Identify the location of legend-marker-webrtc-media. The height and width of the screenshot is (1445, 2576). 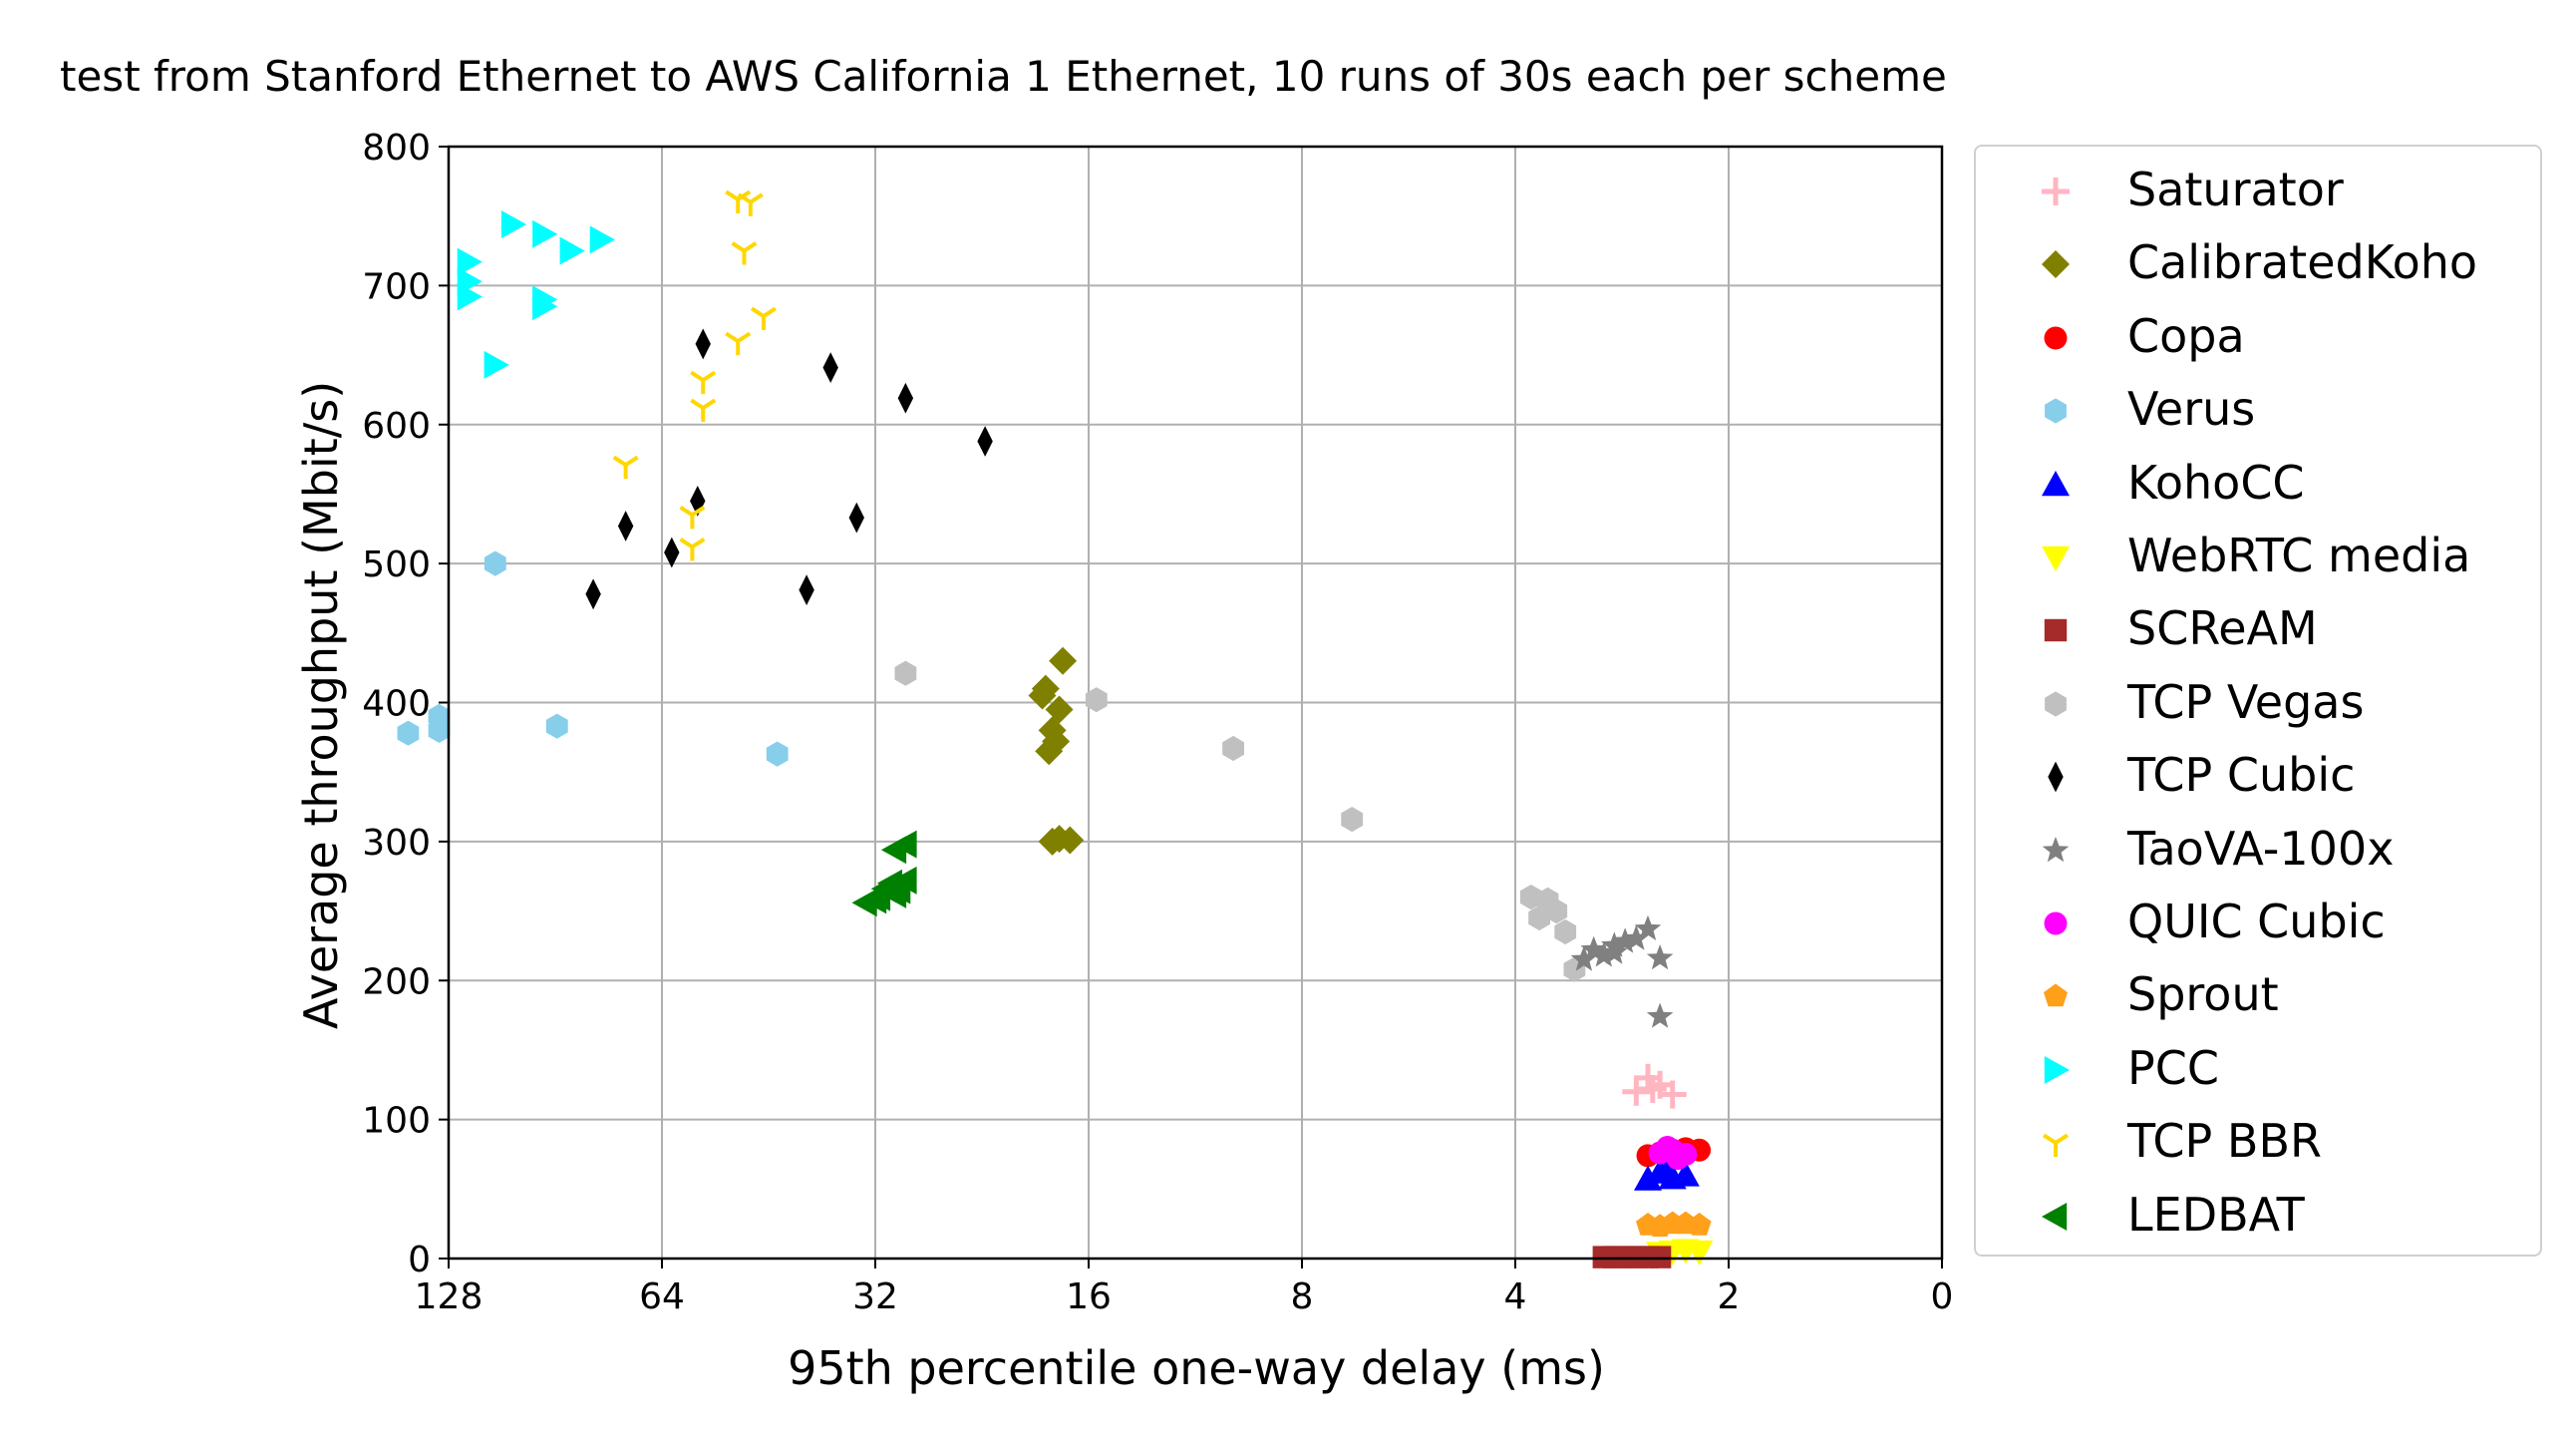
(2056, 558).